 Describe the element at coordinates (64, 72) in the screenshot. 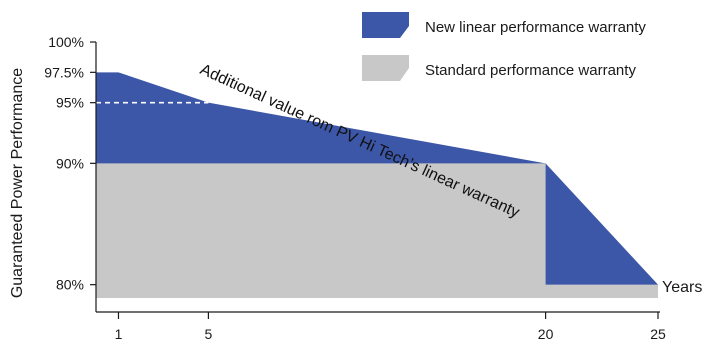

I see `y-tick-label: 97.5%` at that location.